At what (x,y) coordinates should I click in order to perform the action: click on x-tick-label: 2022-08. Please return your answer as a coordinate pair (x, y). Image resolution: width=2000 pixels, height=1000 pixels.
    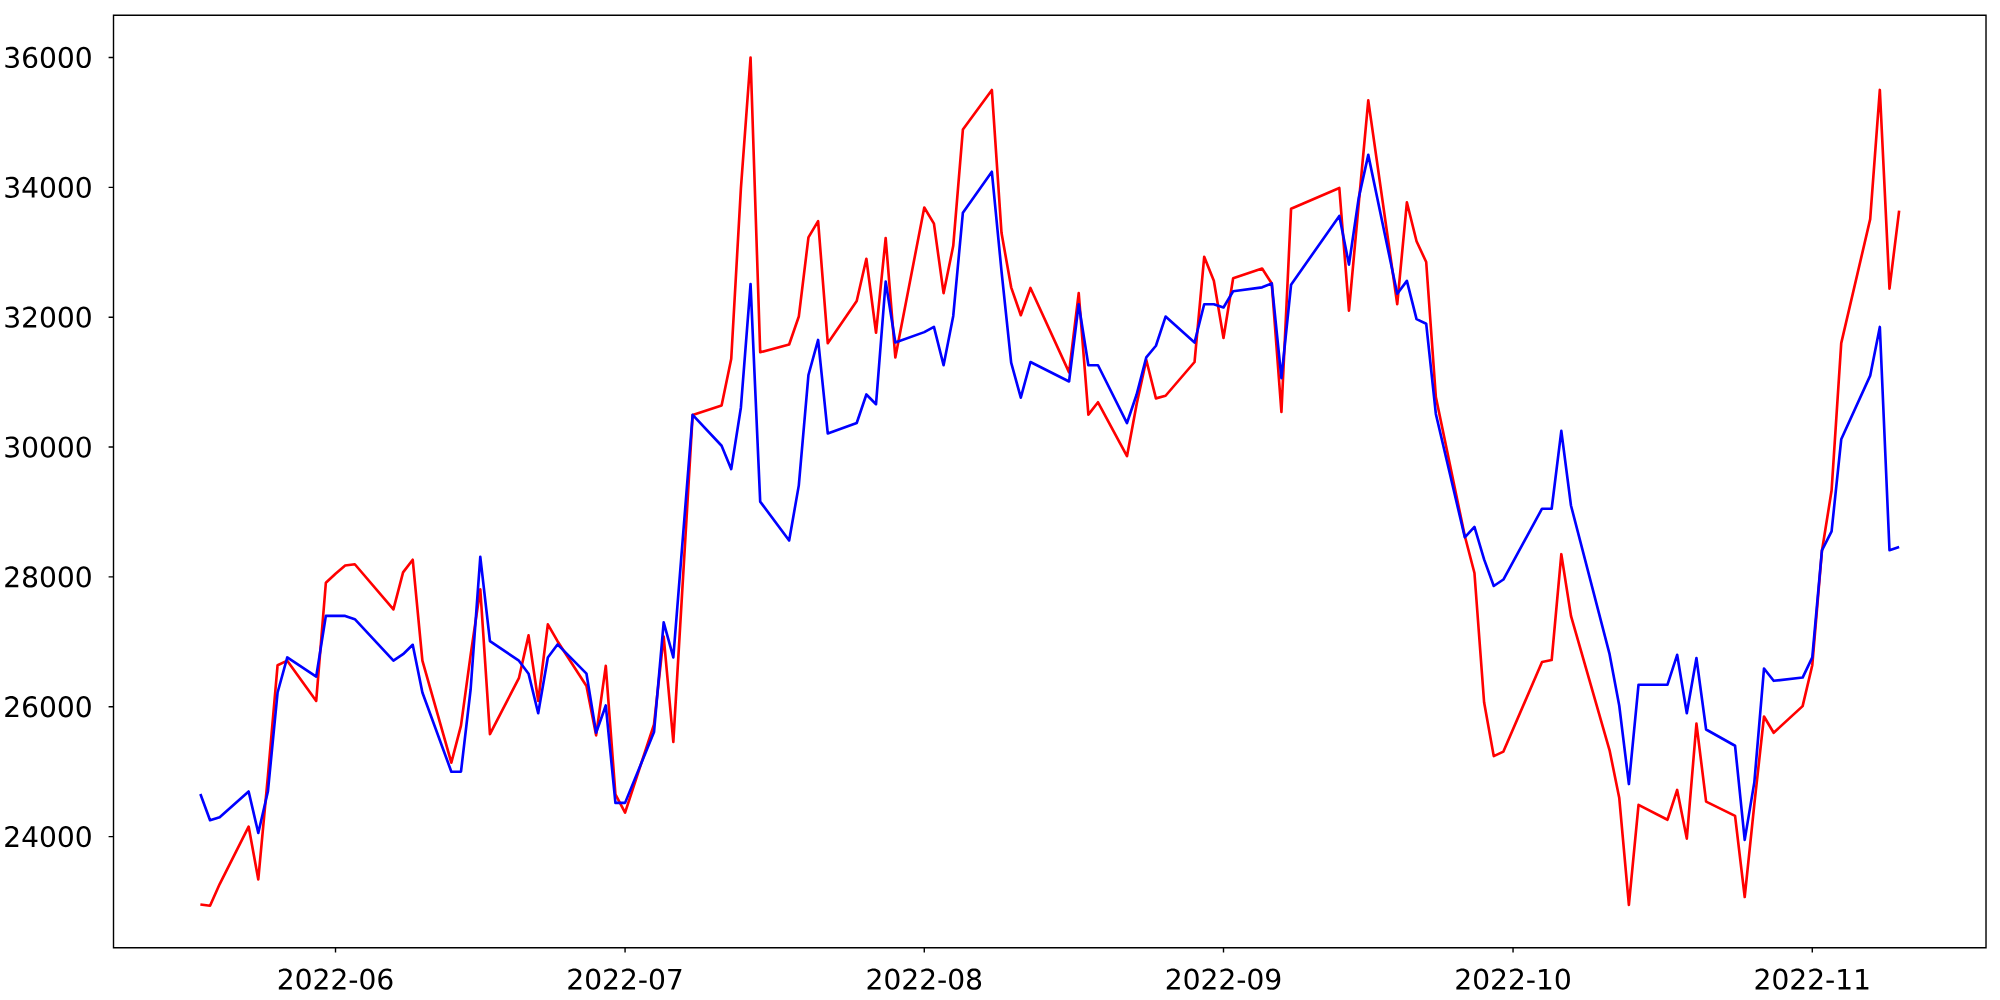
    Looking at the image, I should click on (924, 979).